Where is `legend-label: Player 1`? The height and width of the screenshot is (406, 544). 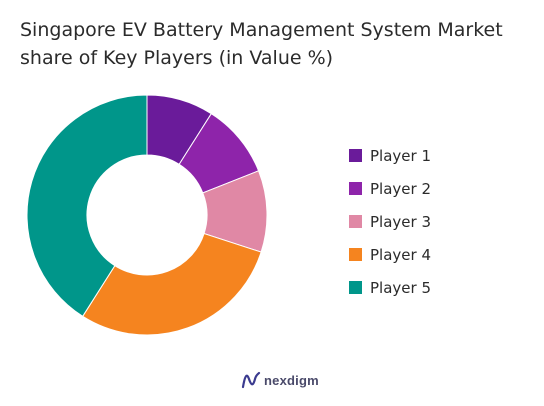 legend-label: Player 1 is located at coordinates (400, 155).